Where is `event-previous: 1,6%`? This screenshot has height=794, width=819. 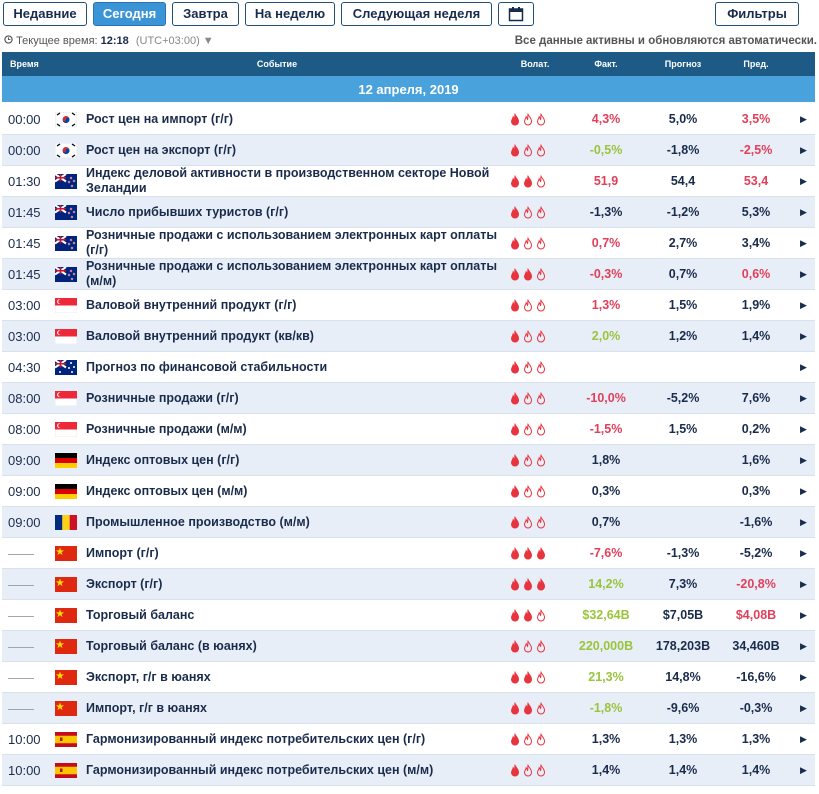
event-previous: 1,6% is located at coordinates (756, 460).